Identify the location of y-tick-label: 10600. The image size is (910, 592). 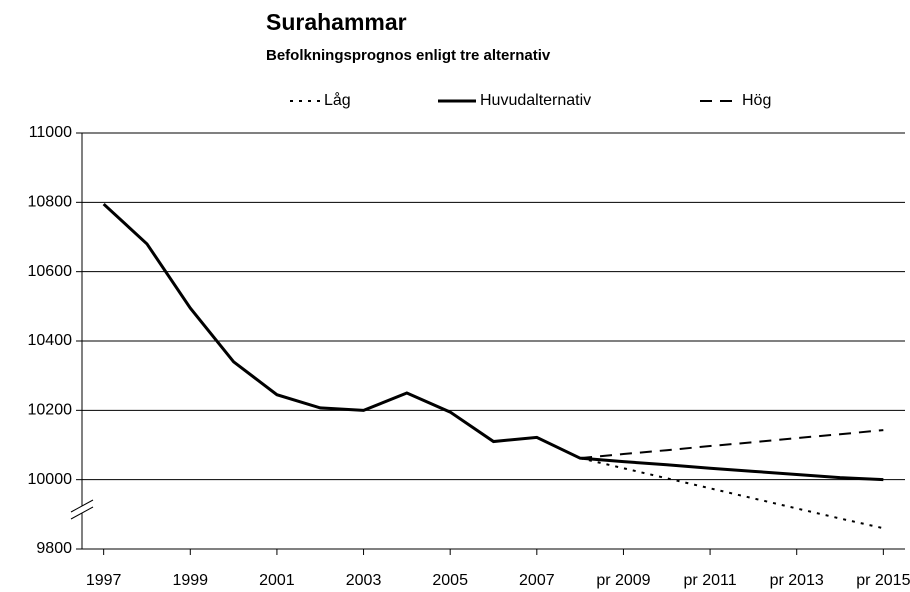
(50, 271).